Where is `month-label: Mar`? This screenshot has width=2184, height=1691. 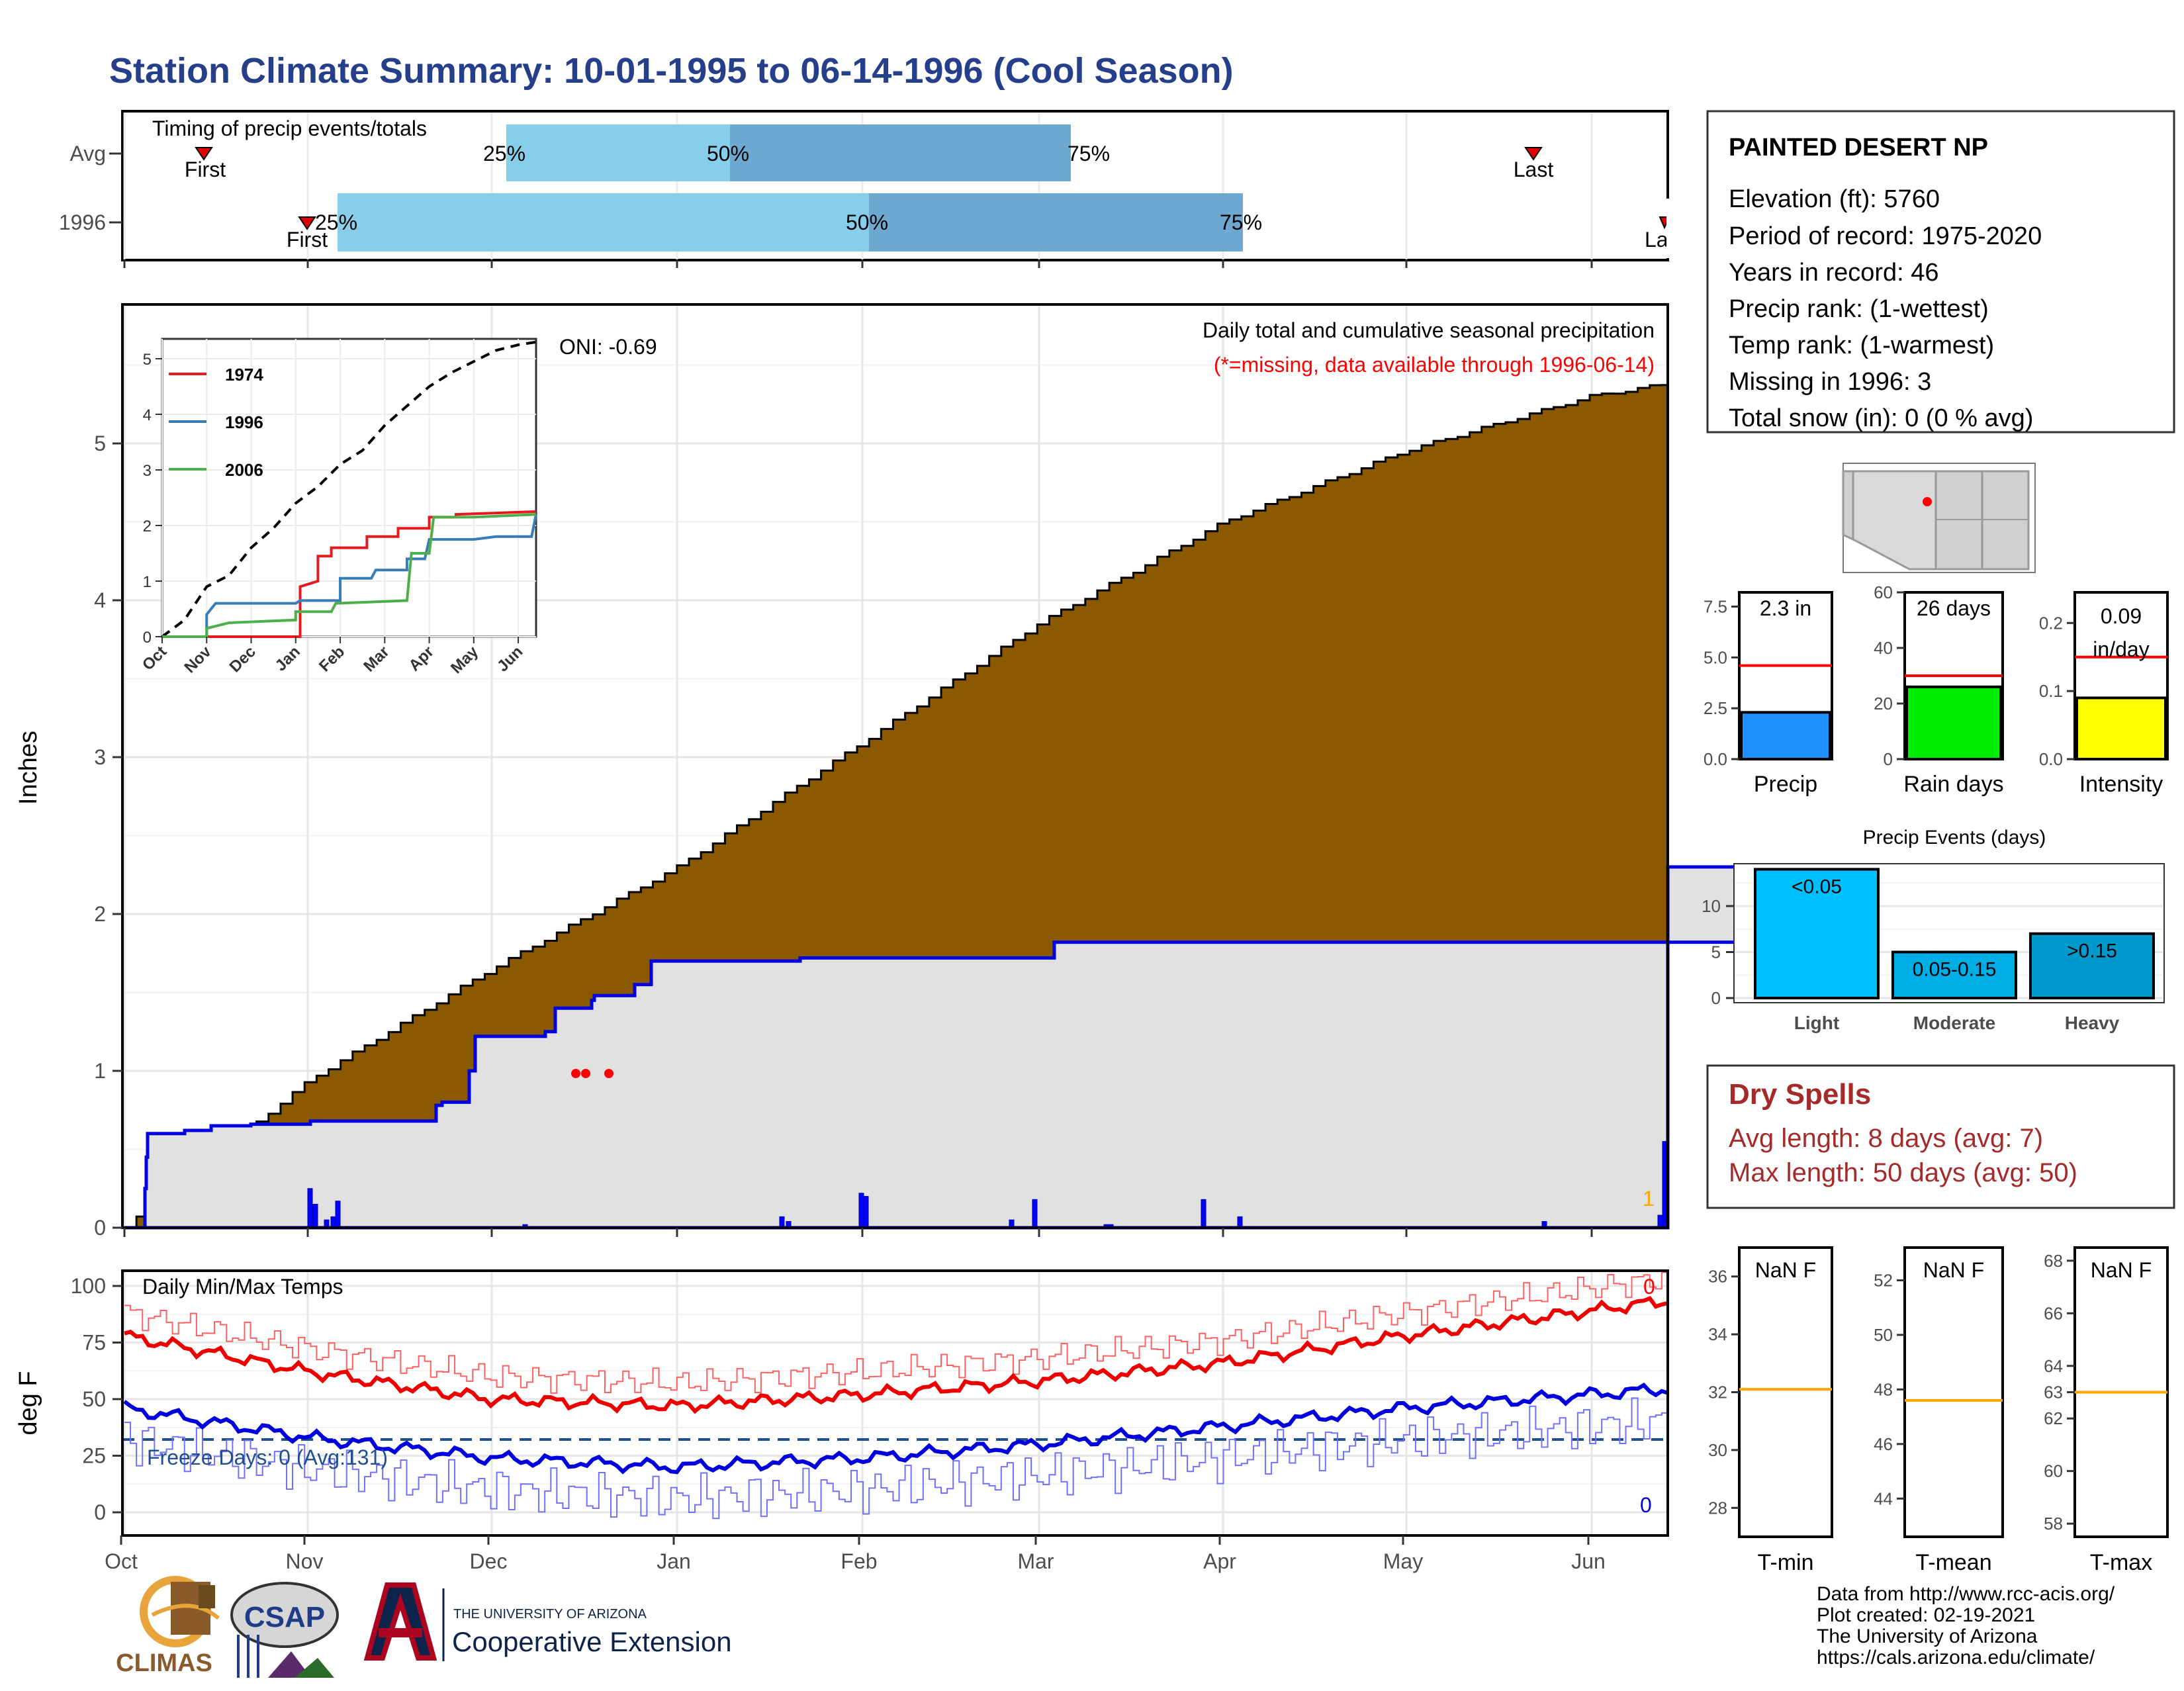 month-label: Mar is located at coordinates (1035, 1561).